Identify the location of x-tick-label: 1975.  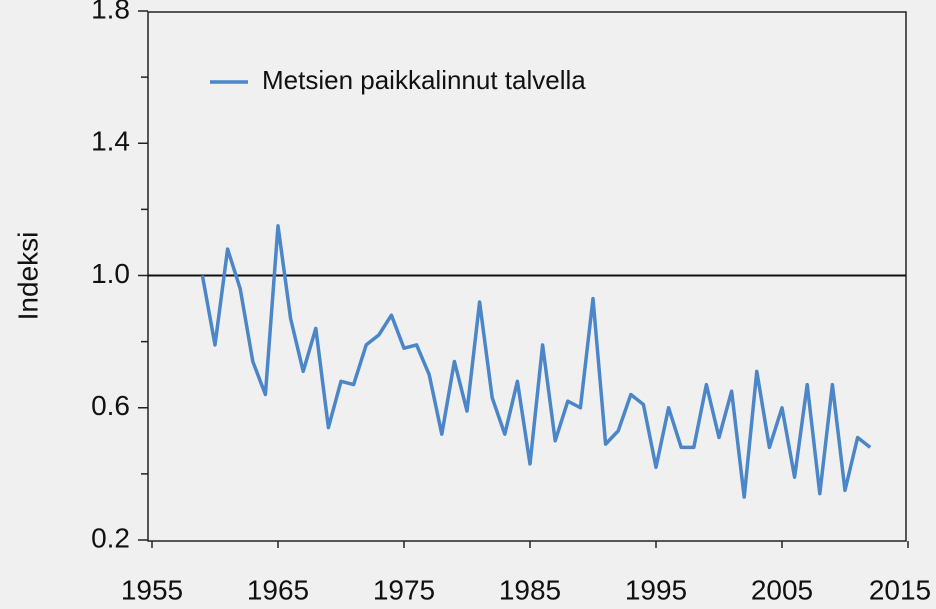
(404, 589).